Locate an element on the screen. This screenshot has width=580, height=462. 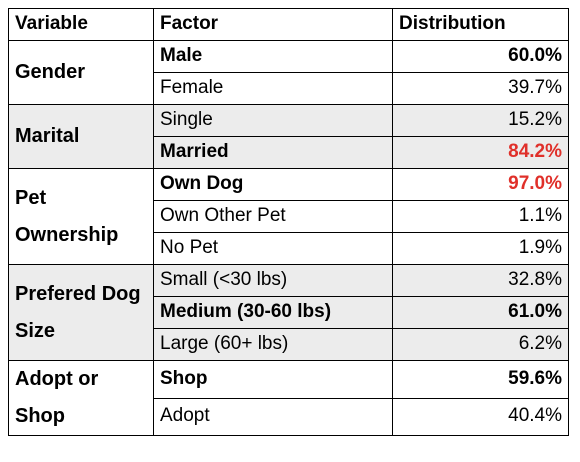
distribution-cell: 60.0% is located at coordinates (480, 56).